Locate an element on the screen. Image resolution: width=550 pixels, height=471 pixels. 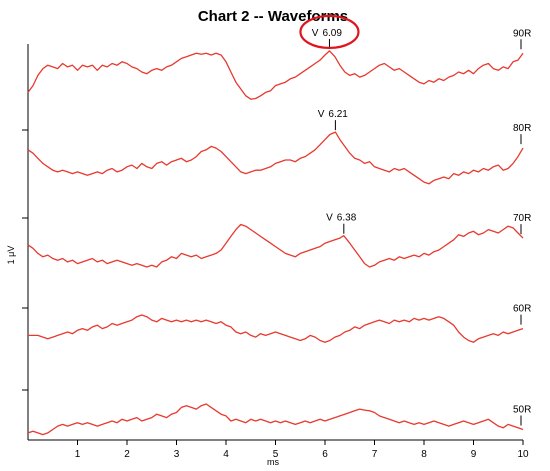
level-label-60R: 60R is located at coordinates (522, 309).